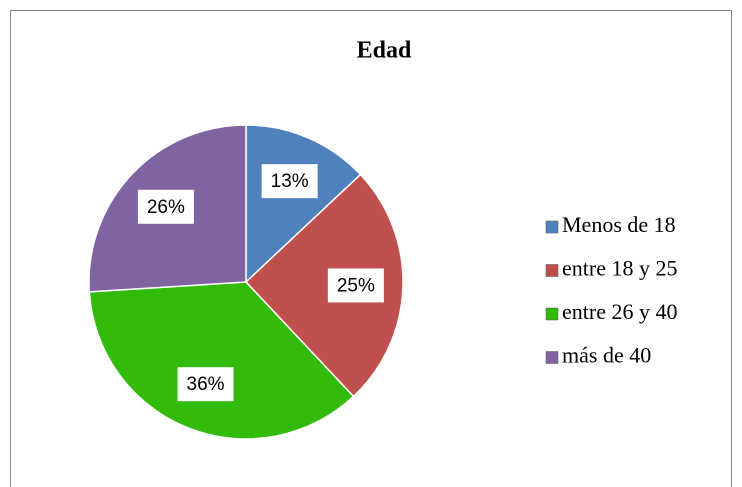  I want to click on data-label: 26%, so click(166, 207).